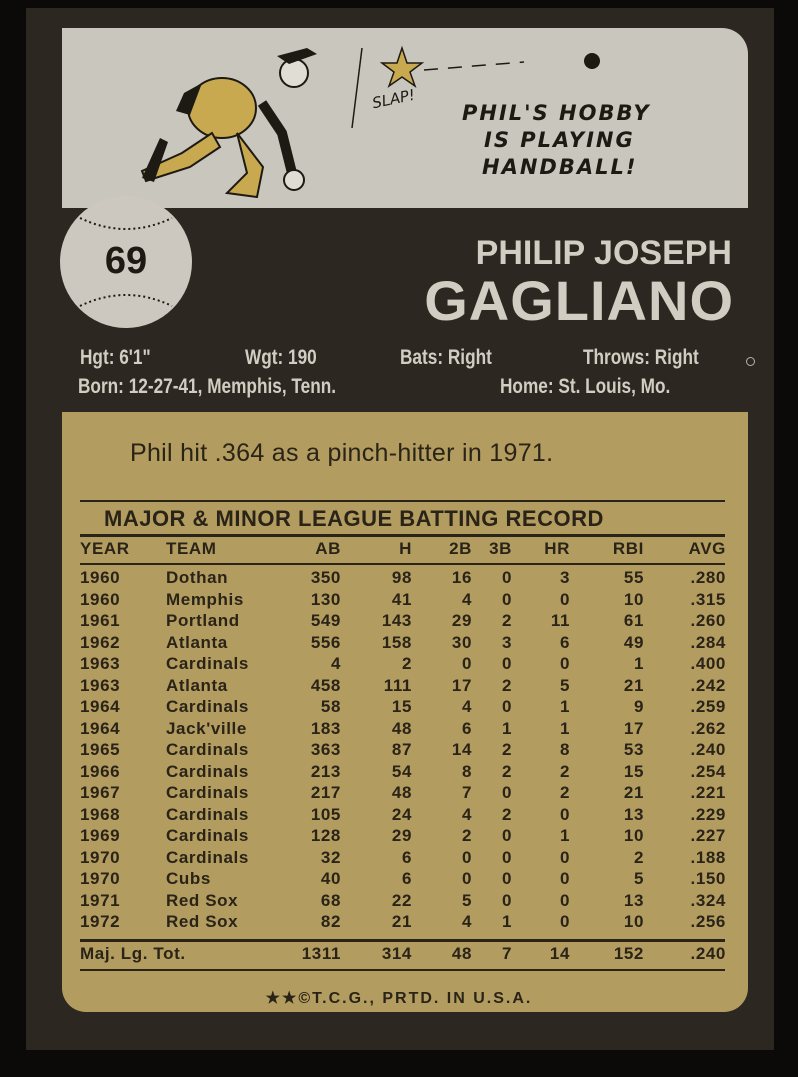 The width and height of the screenshot is (798, 1077). I want to click on table-cell: .284, so click(708, 642).